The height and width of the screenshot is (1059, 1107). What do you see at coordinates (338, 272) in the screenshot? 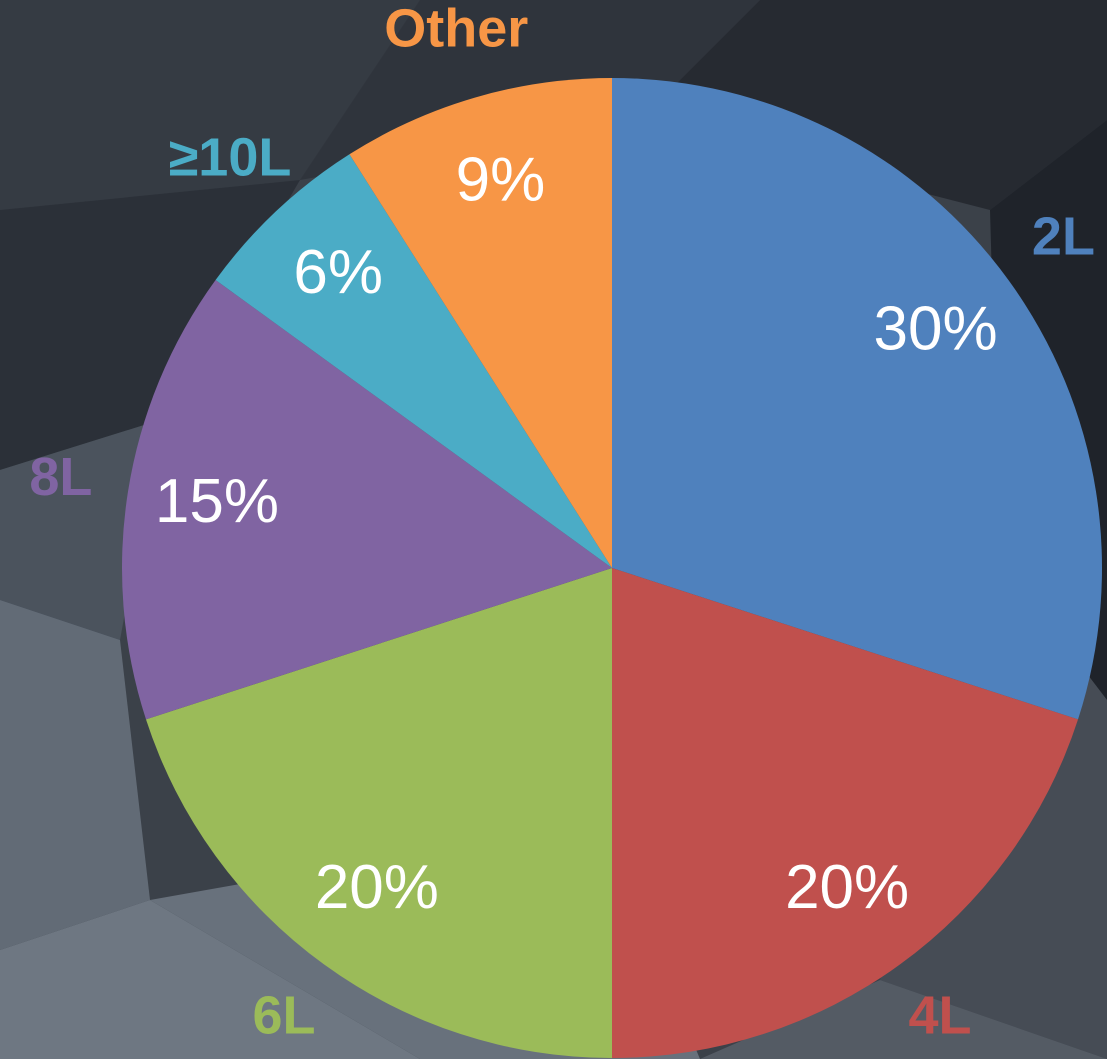
I see `slice-value-label: 6%` at bounding box center [338, 272].